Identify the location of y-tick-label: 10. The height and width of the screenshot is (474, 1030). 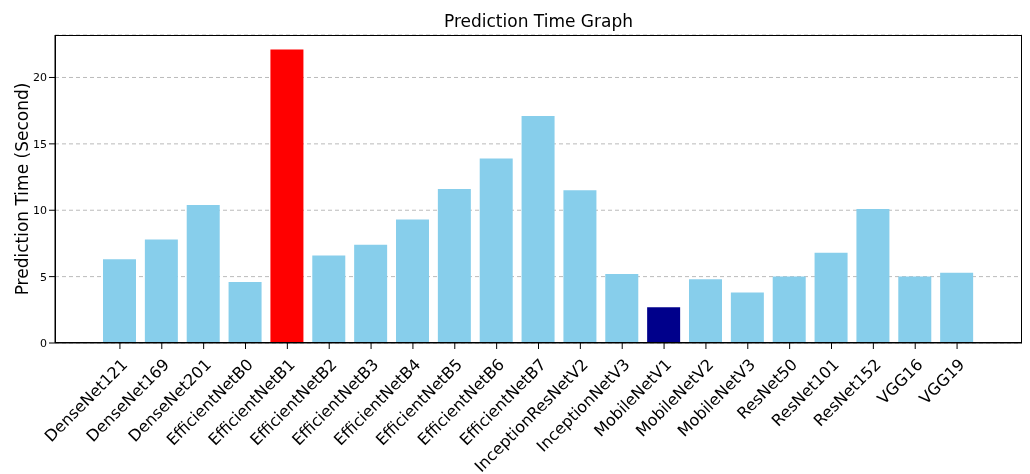
(40, 211).